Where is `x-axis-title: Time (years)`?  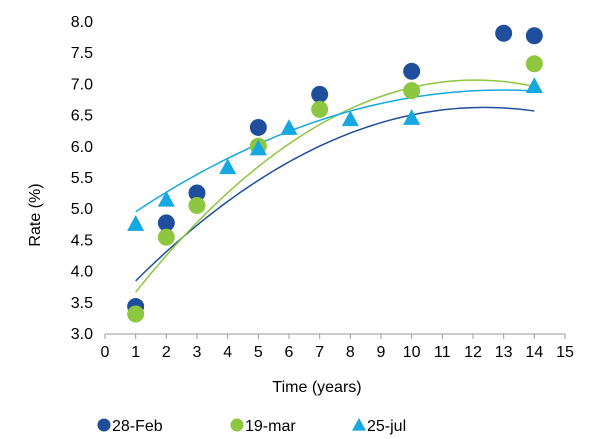
x-axis-title: Time (years) is located at coordinates (316, 387).